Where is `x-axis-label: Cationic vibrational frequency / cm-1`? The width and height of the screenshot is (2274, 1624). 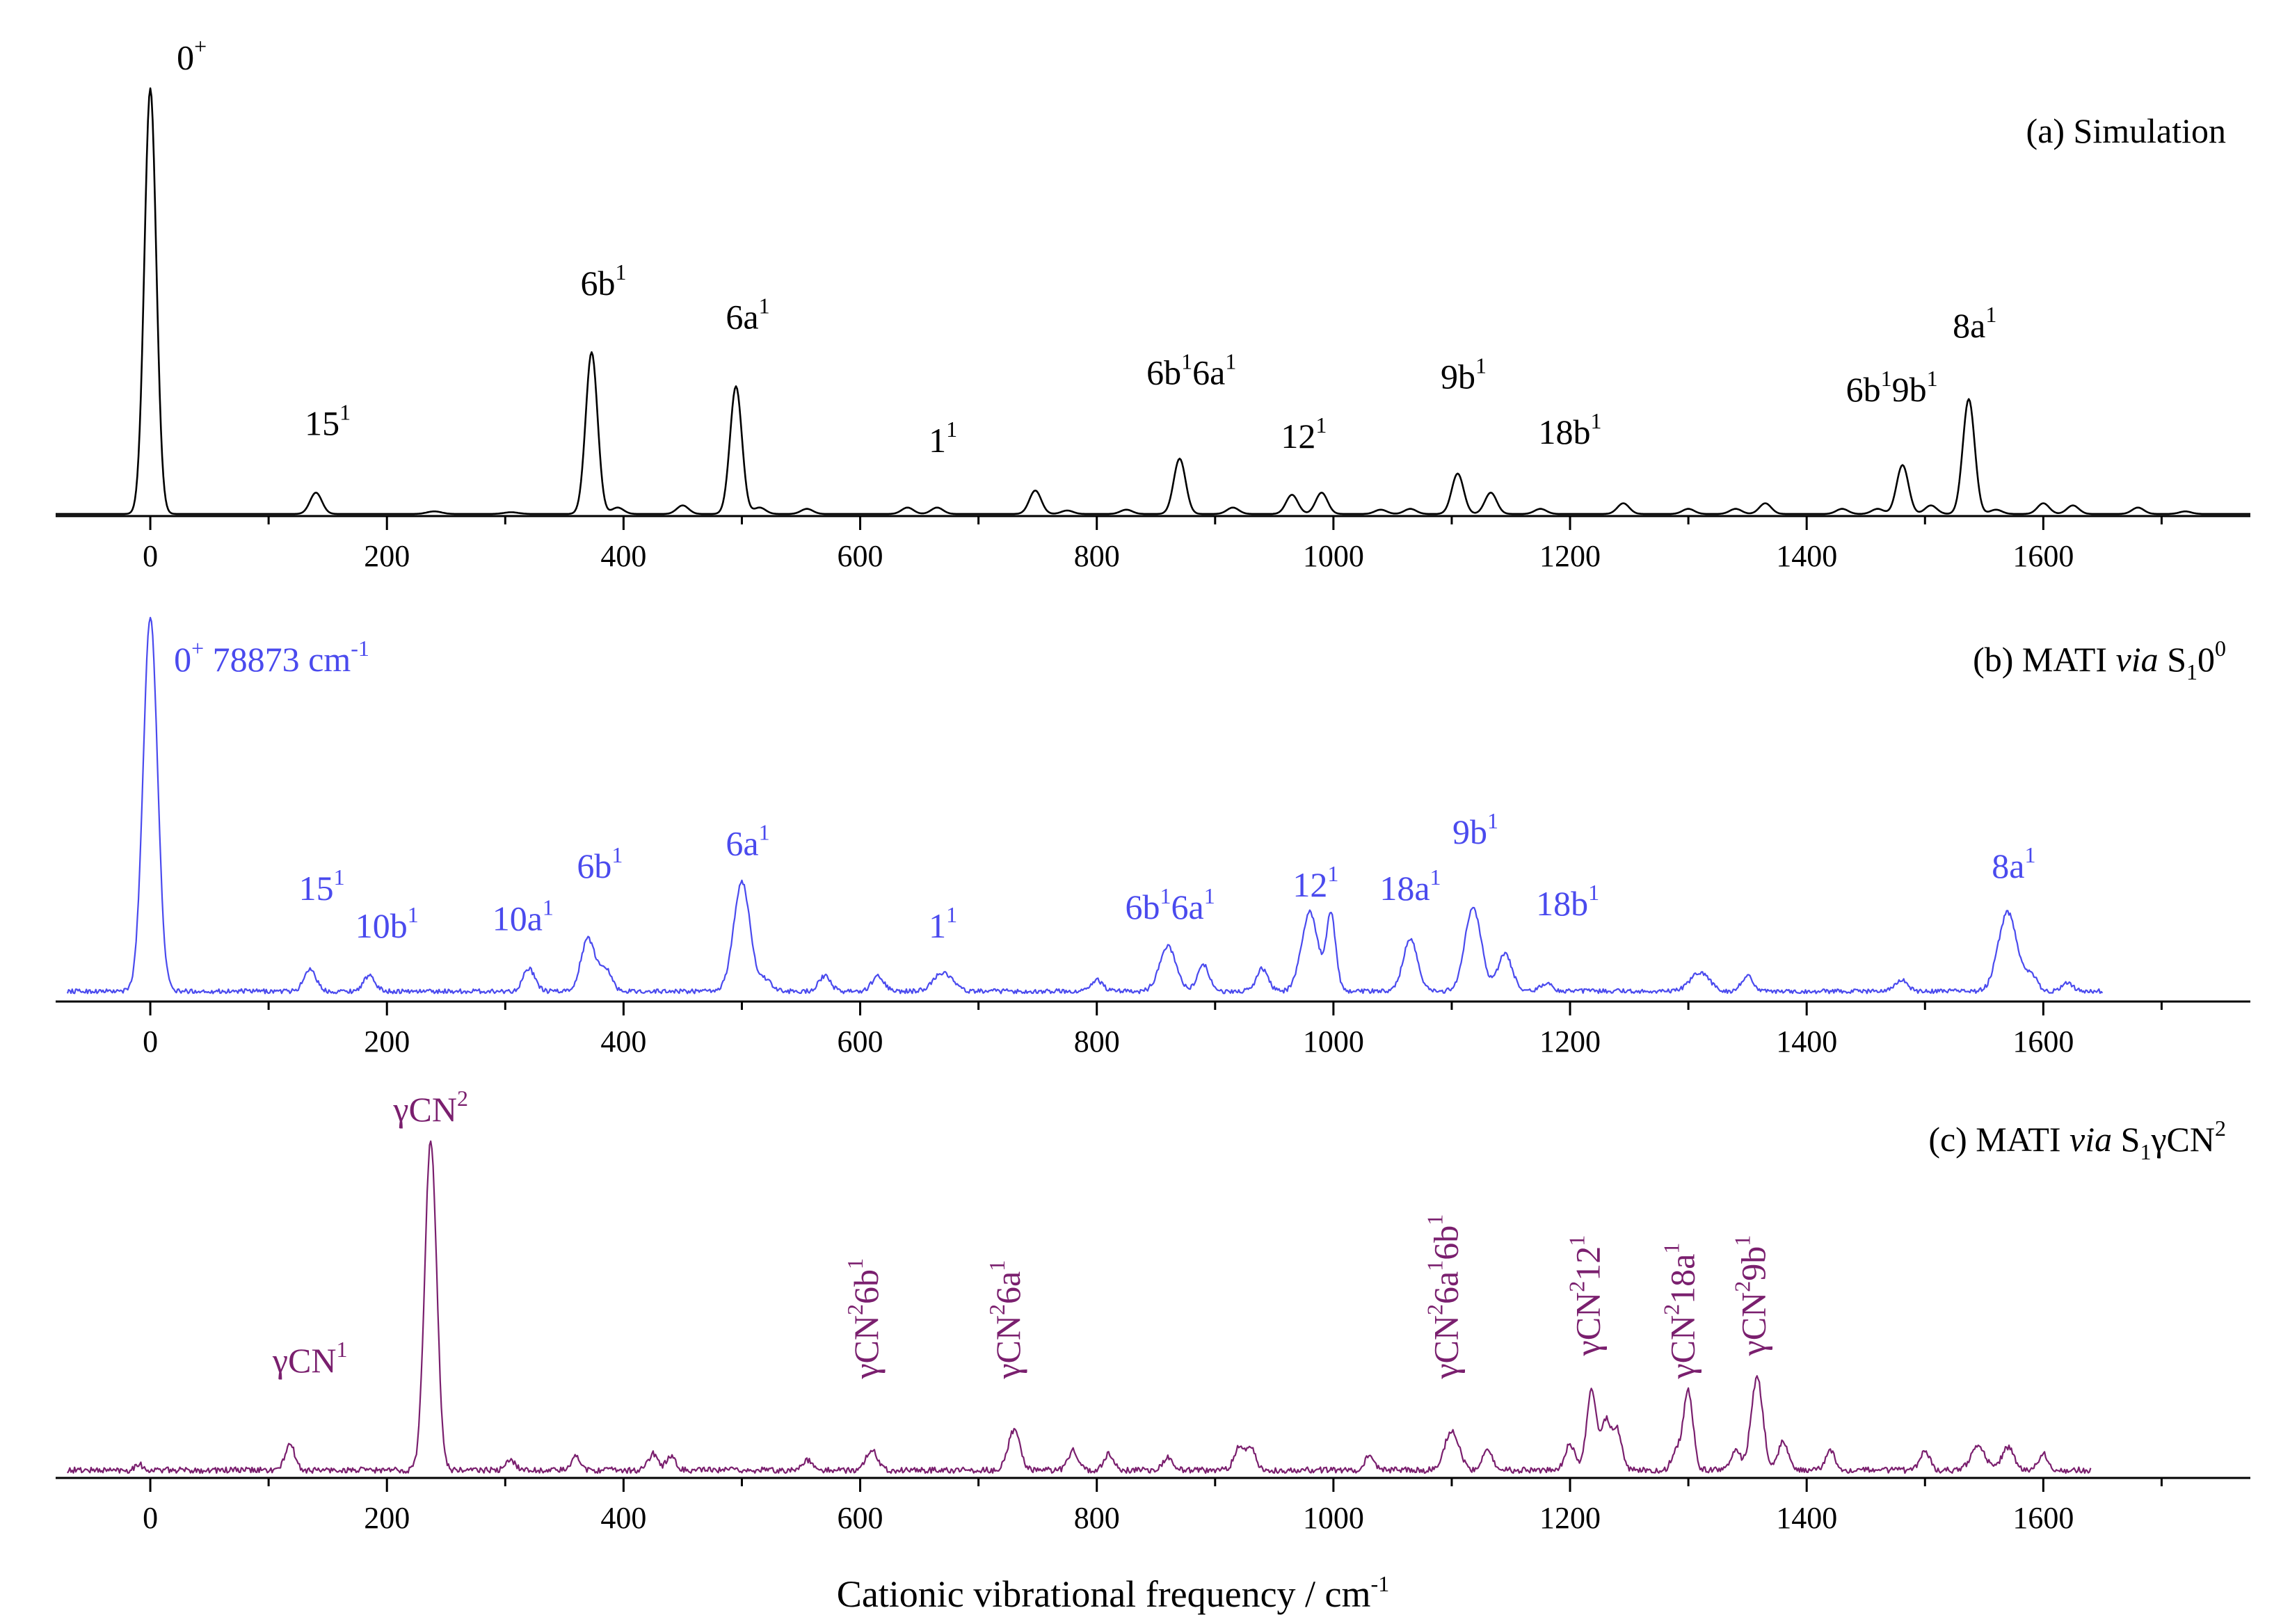
x-axis-label: Cationic vibrational frequency / cm-1 is located at coordinates (1113, 1593).